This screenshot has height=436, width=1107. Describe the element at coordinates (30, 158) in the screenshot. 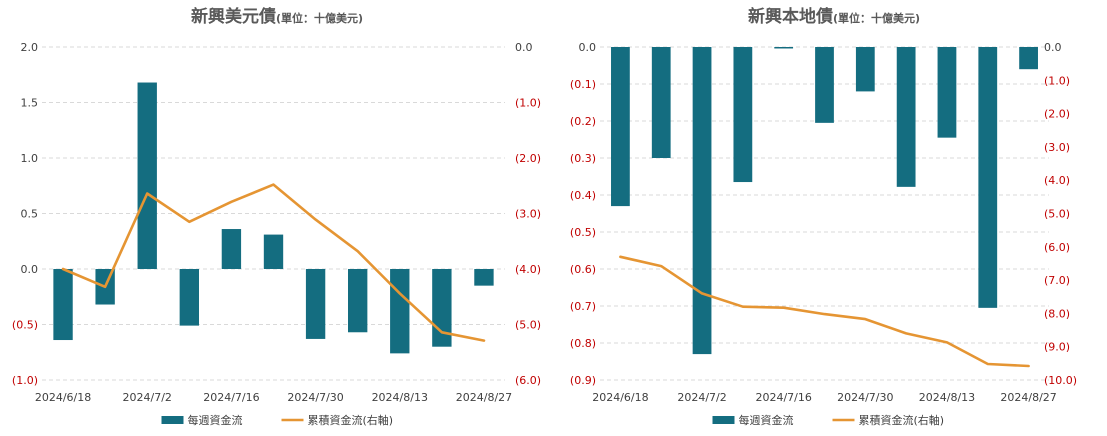

I see `left-axis-tick-label: 1.0` at that location.